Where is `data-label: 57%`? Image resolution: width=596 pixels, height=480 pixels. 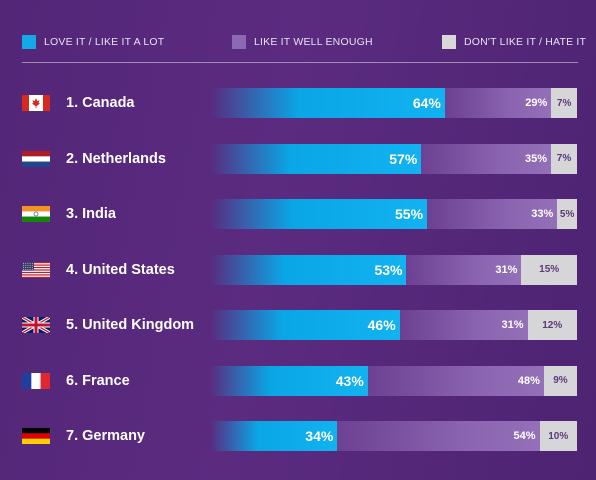 data-label: 57% is located at coordinates (403, 158).